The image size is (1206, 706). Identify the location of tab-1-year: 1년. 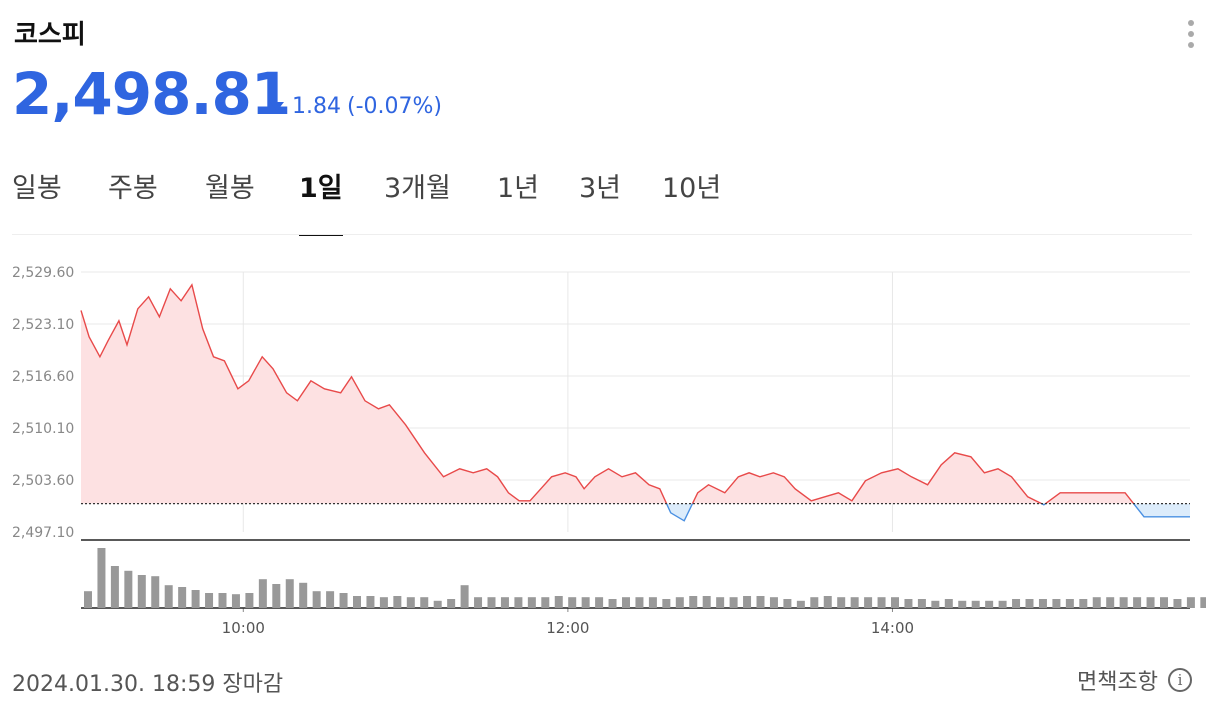
(518, 188).